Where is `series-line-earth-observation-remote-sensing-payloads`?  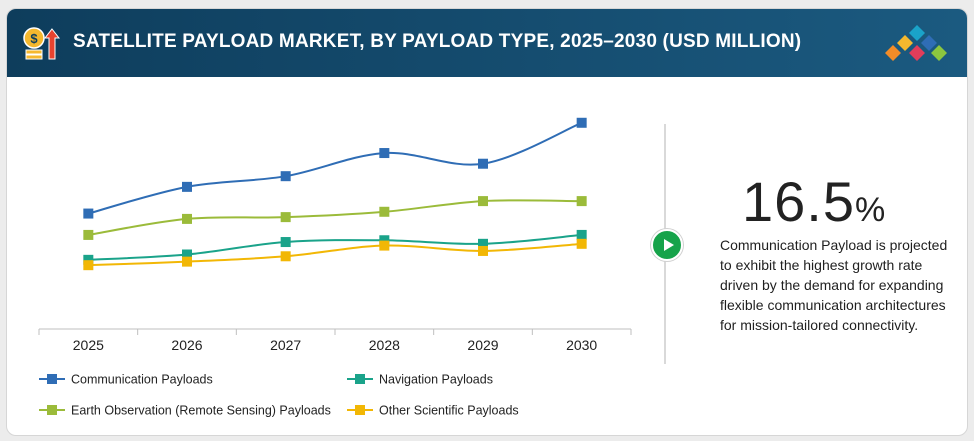 series-line-earth-observation-remote-sensing-payloads is located at coordinates (335, 217).